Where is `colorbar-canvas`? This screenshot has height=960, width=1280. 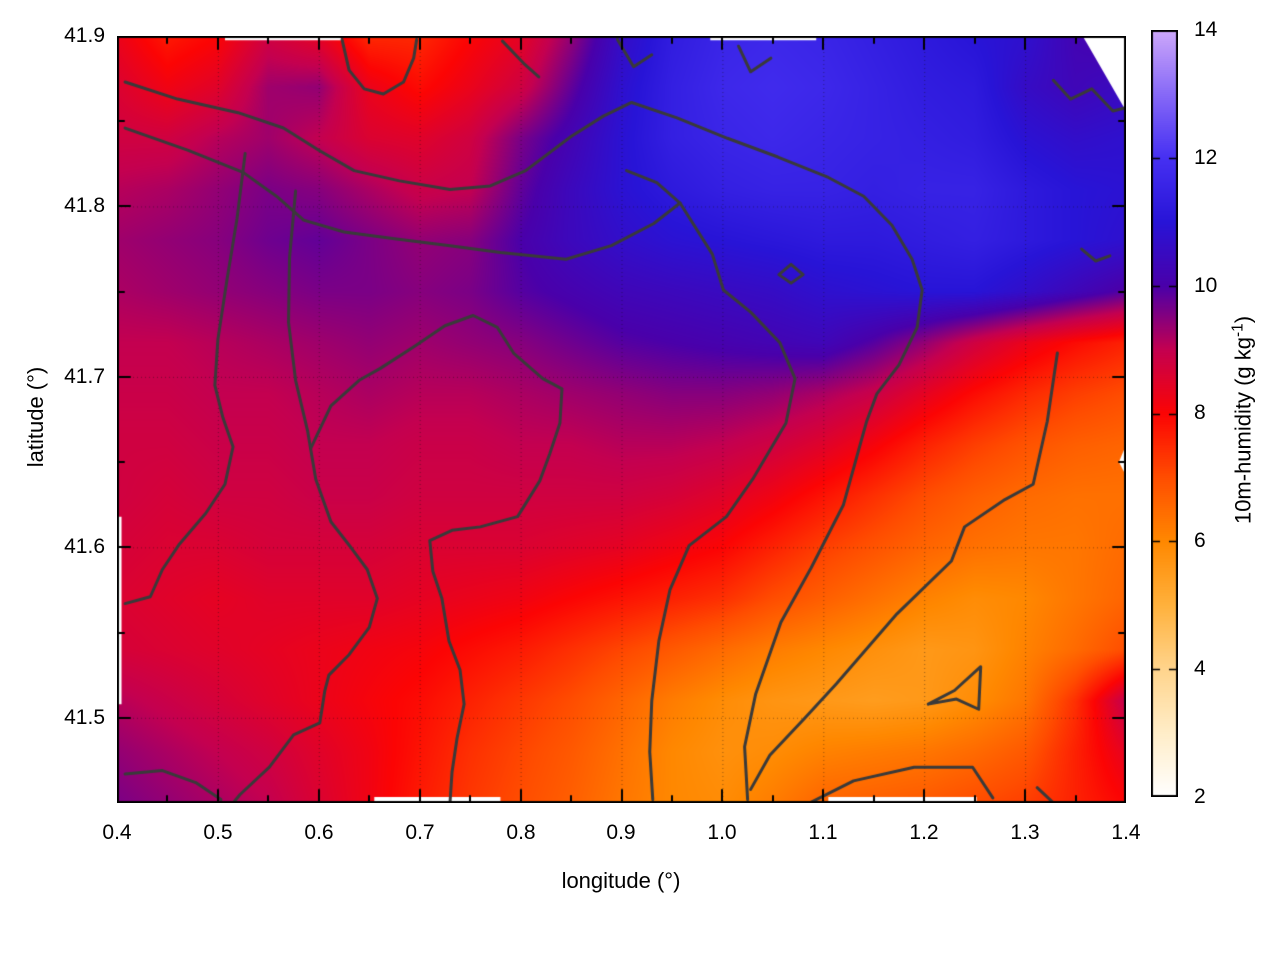
colorbar-canvas is located at coordinates (1164, 413).